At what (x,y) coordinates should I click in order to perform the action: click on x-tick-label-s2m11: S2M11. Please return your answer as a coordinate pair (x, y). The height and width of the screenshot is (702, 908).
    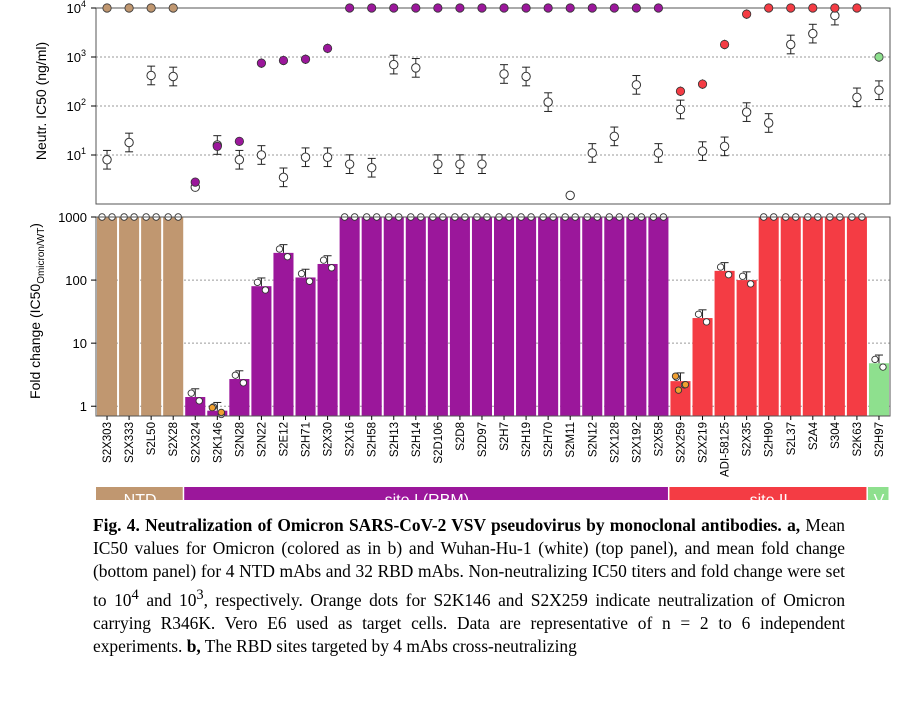
    Looking at the image, I should click on (571, 440).